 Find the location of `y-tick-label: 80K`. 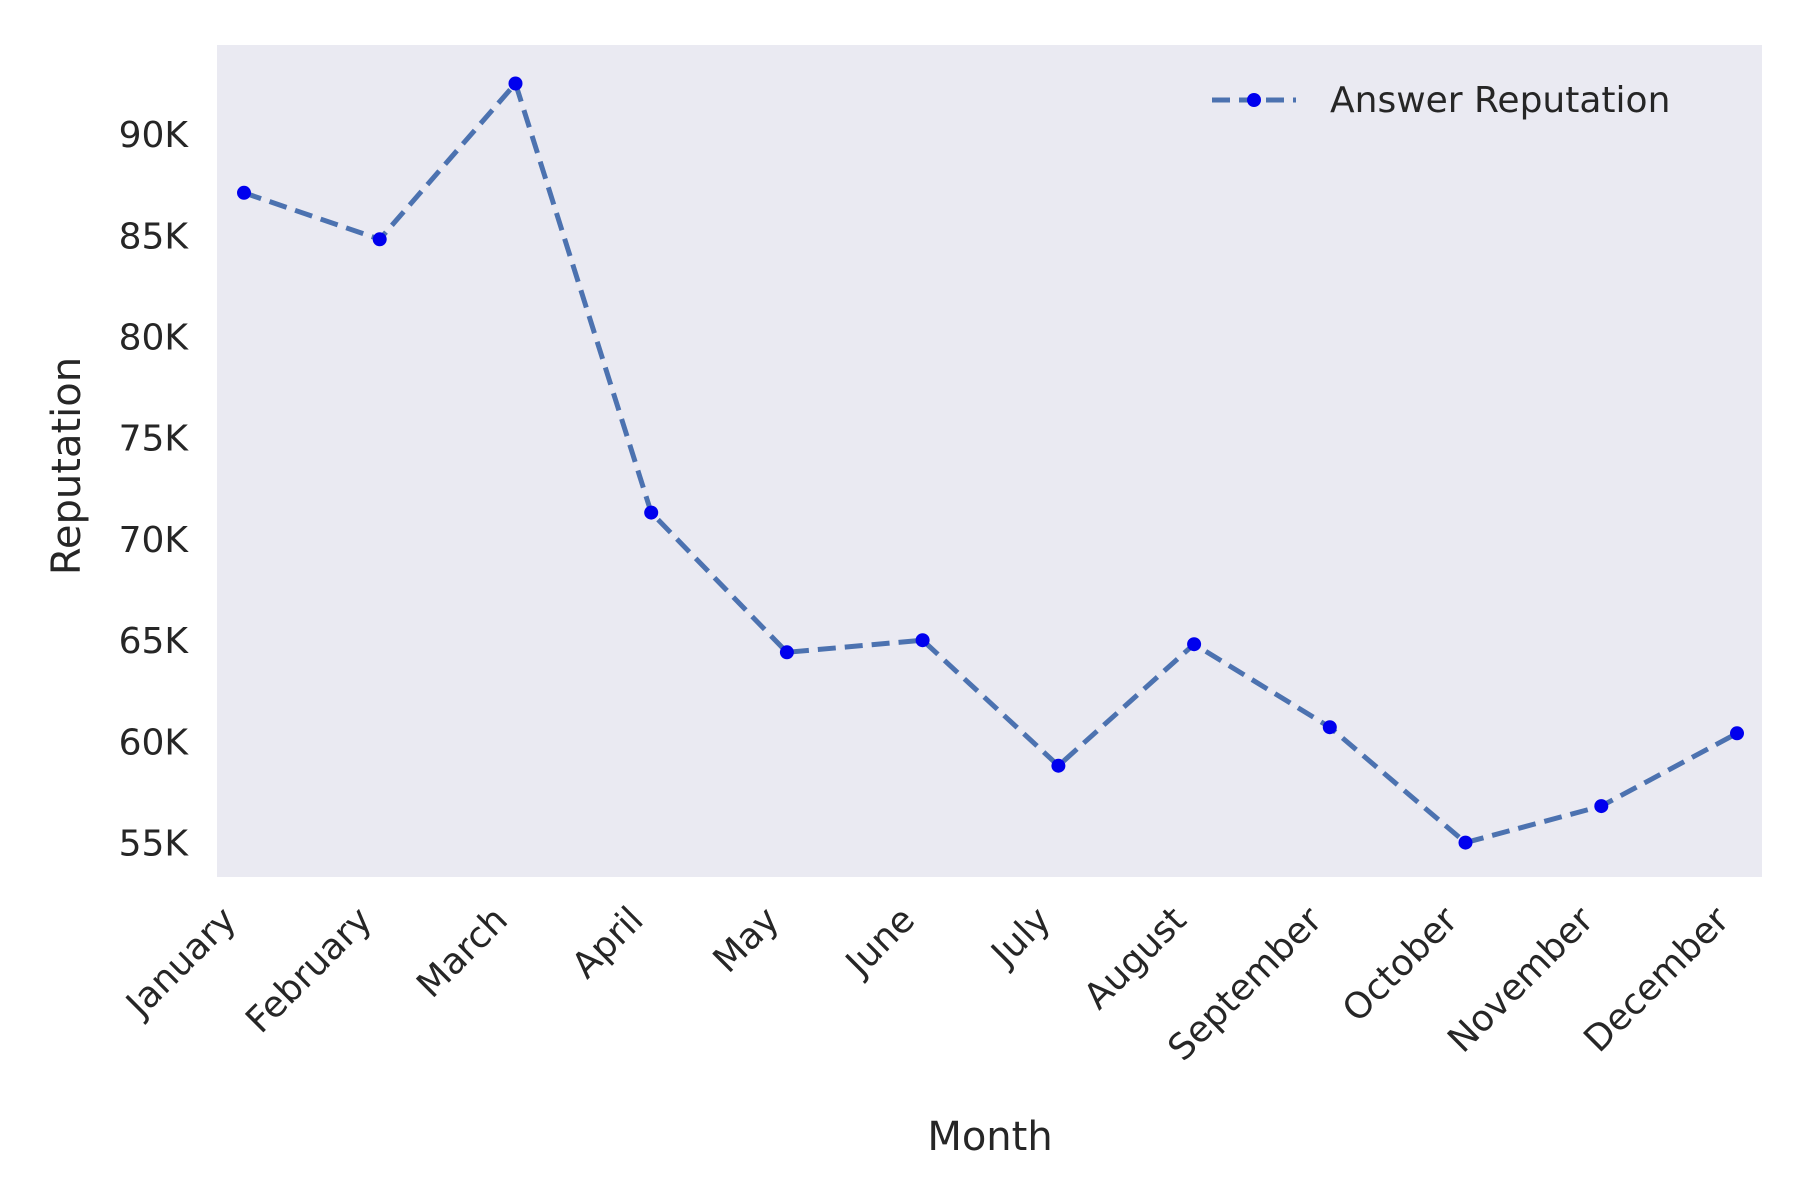

y-tick-label: 80K is located at coordinates (154, 338).